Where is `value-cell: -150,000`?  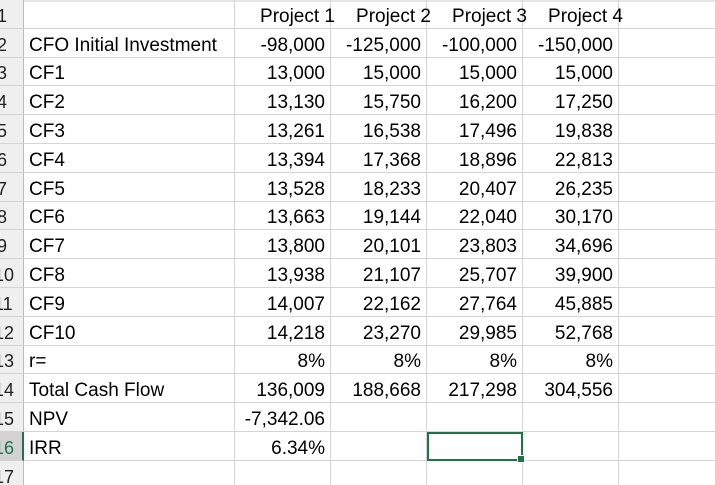 value-cell: -150,000 is located at coordinates (571, 43).